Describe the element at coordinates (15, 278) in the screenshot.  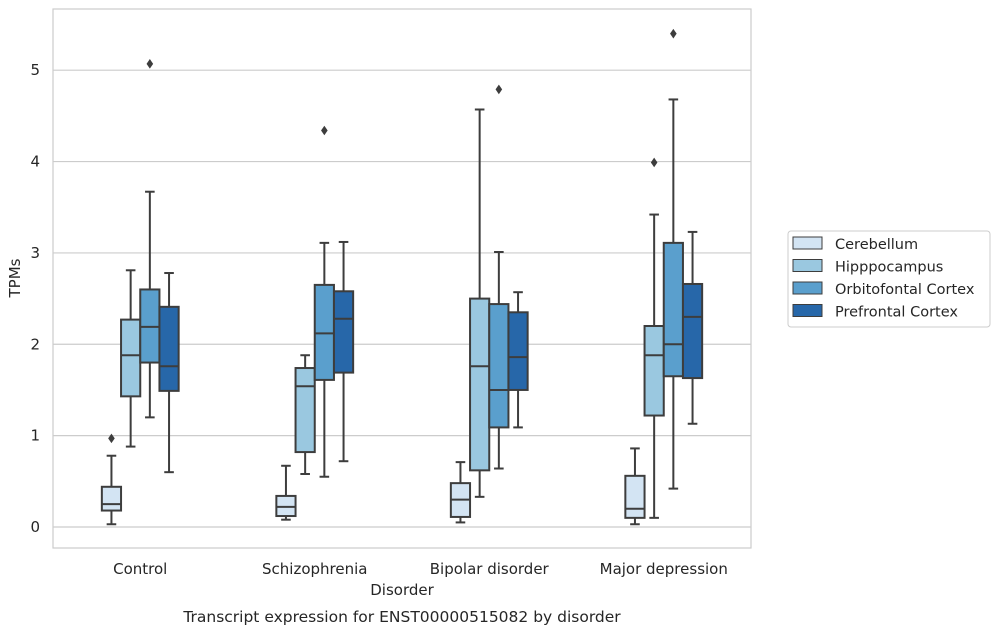
I see `y-axis-label: TPMs` at that location.